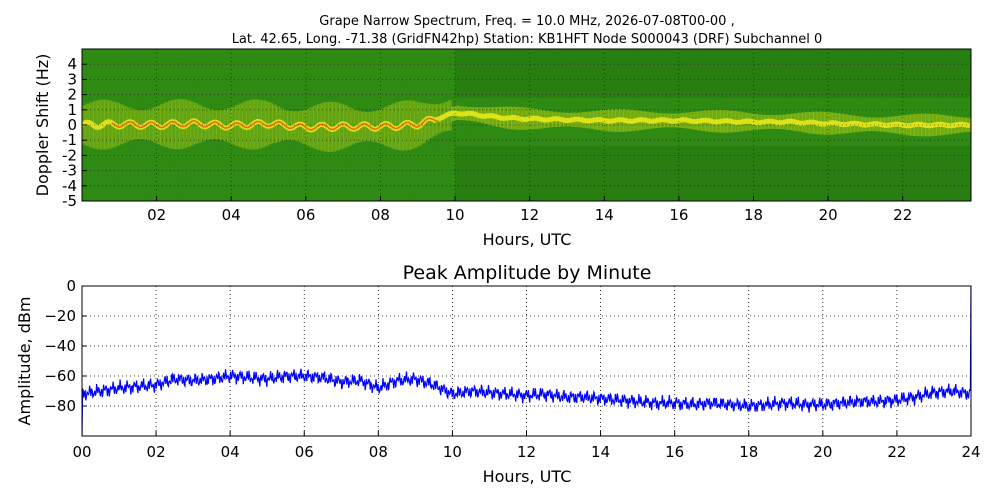  I want to click on spectrogram-x-tick-label: 18, so click(753, 215).